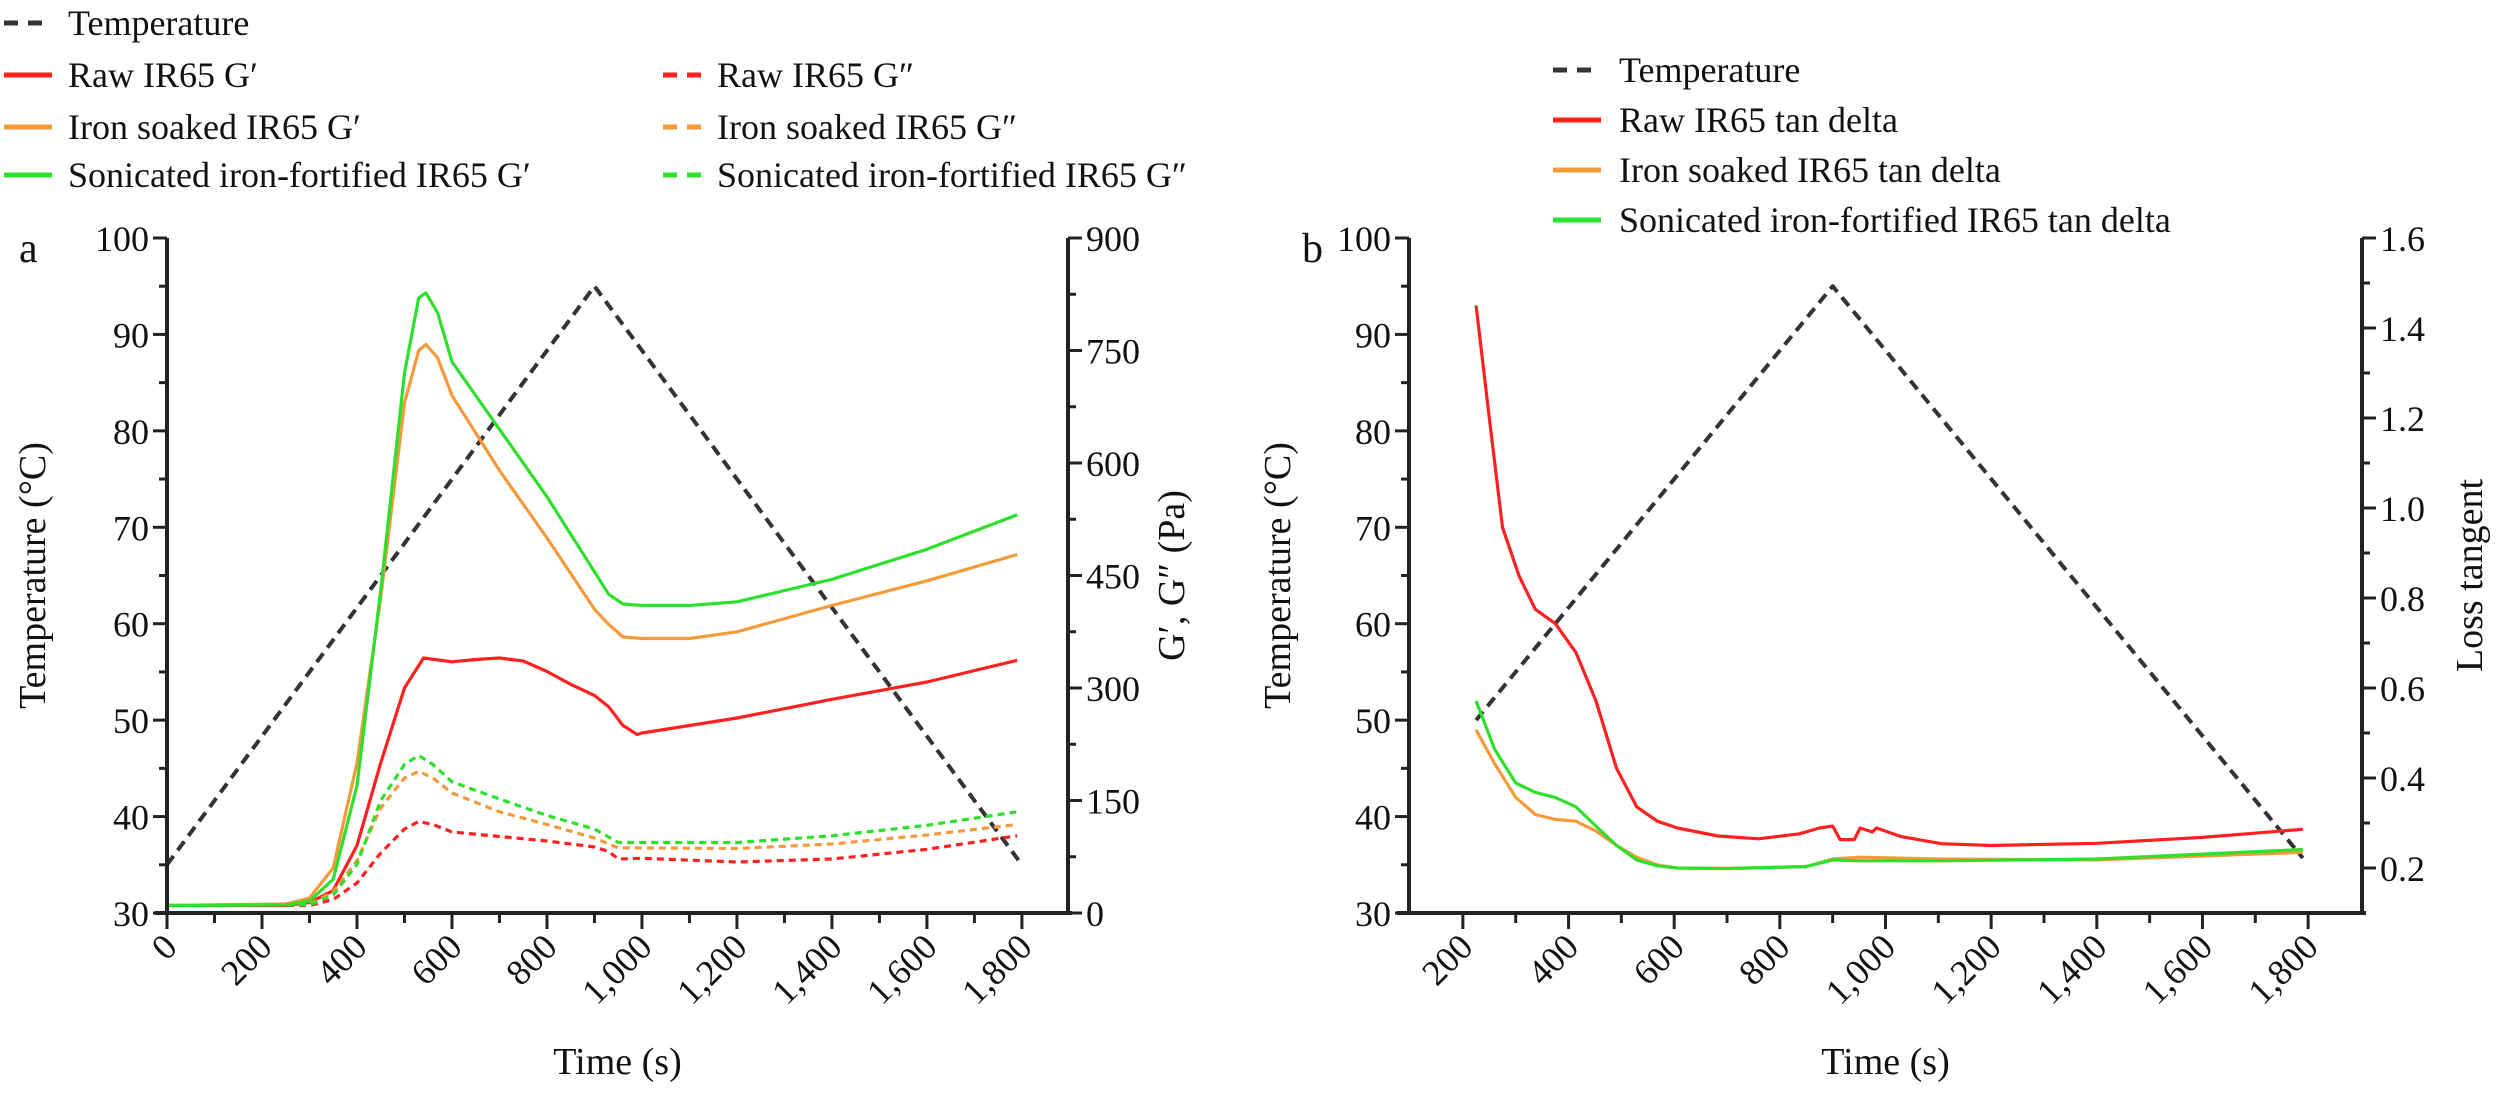 Image resolution: width=2519 pixels, height=1099 pixels. Describe the element at coordinates (2402, 689) in the screenshot. I see `y2-tick-label: 0.6` at that location.